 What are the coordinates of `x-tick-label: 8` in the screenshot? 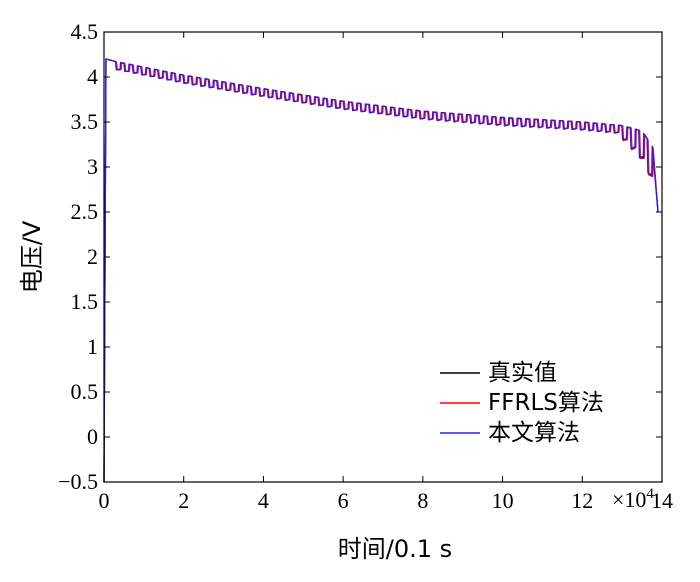 It's located at (422, 500).